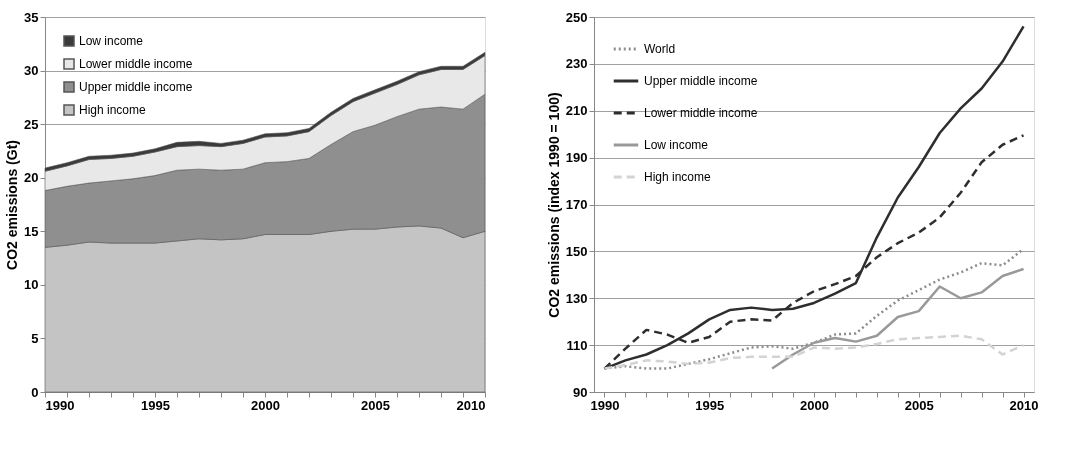 The image size is (1074, 451). Describe the element at coordinates (577, 345) in the screenshot. I see `y-tick-label: 110` at that location.